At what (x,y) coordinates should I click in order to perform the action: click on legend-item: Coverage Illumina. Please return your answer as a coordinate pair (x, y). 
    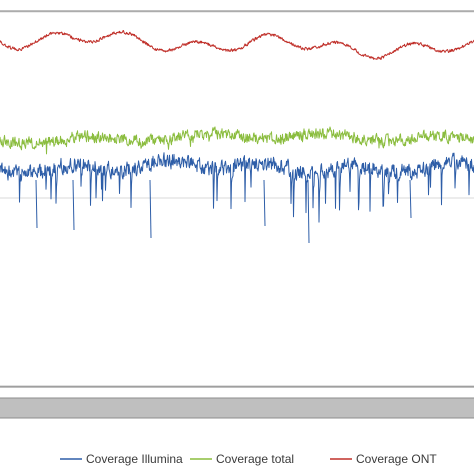
    Looking at the image, I should click on (121, 459).